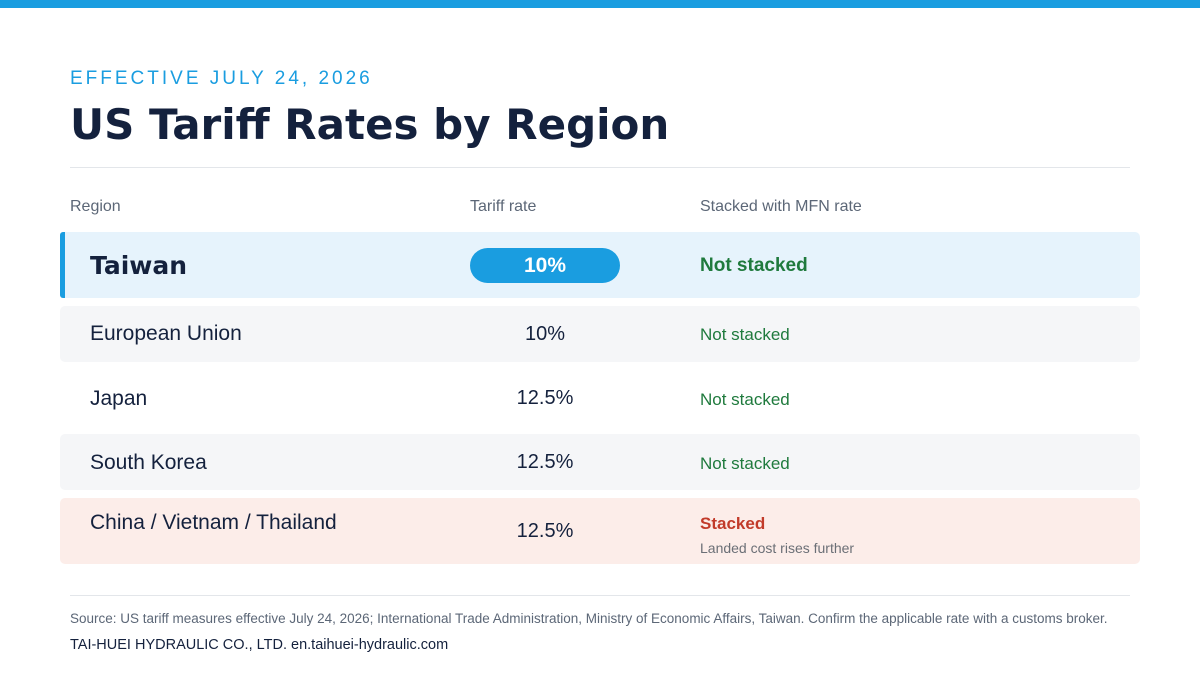 The height and width of the screenshot is (675, 1200). I want to click on stacked-status: Stacked, so click(733, 523).